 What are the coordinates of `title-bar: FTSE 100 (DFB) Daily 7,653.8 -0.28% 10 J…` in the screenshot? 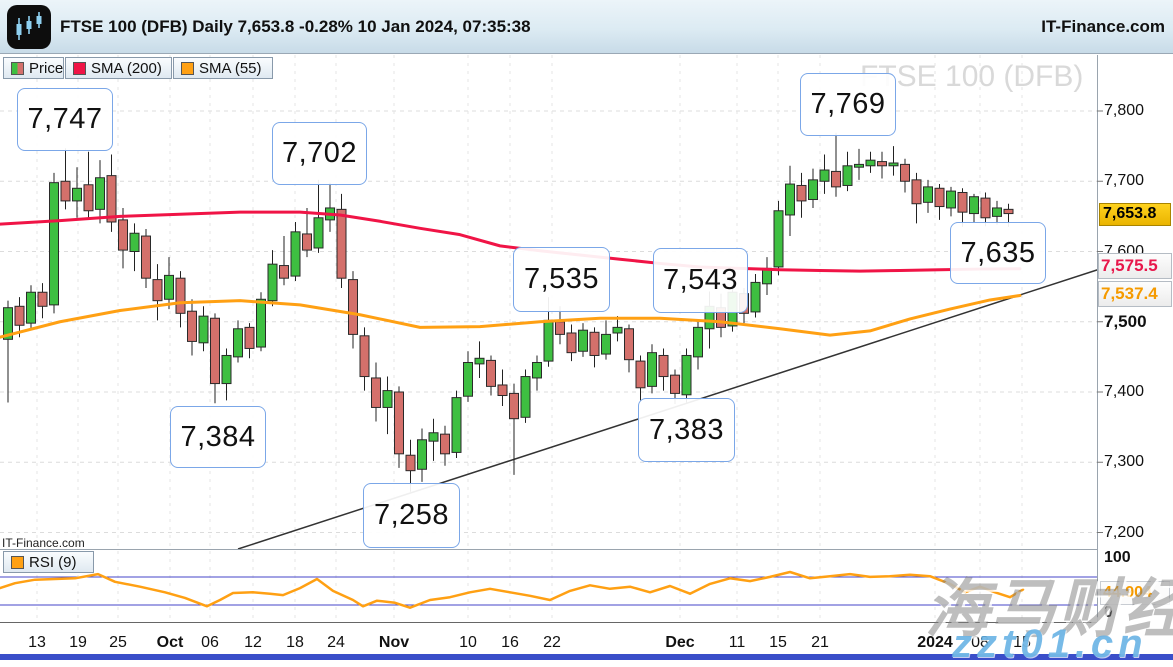 It's located at (586, 27).